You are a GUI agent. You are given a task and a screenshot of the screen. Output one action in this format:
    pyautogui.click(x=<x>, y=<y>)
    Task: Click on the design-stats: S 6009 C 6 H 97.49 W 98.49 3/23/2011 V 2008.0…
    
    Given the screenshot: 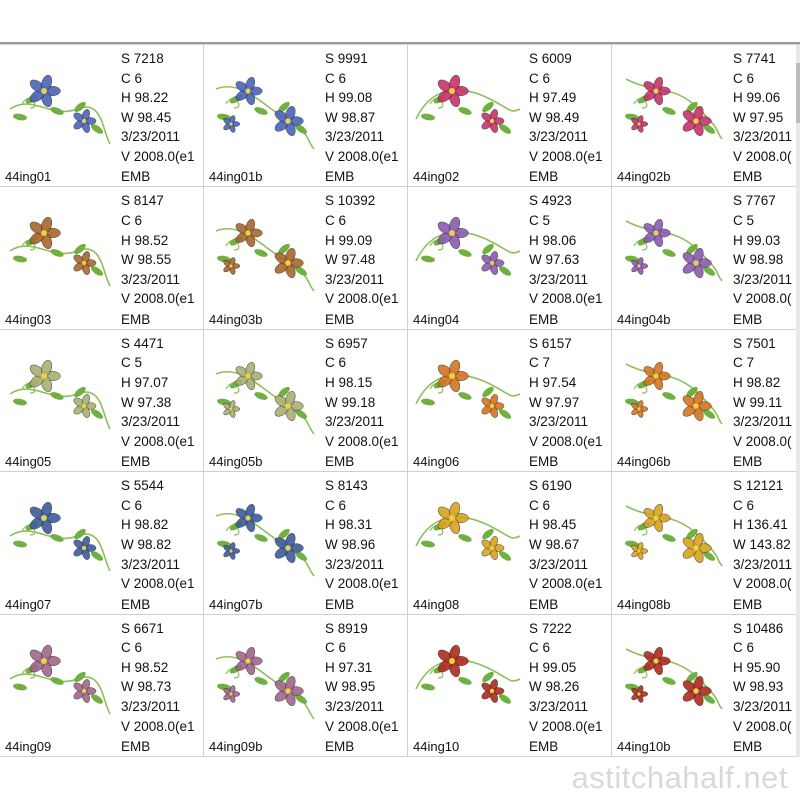 What is the action you would take?
    pyautogui.click(x=570, y=108)
    